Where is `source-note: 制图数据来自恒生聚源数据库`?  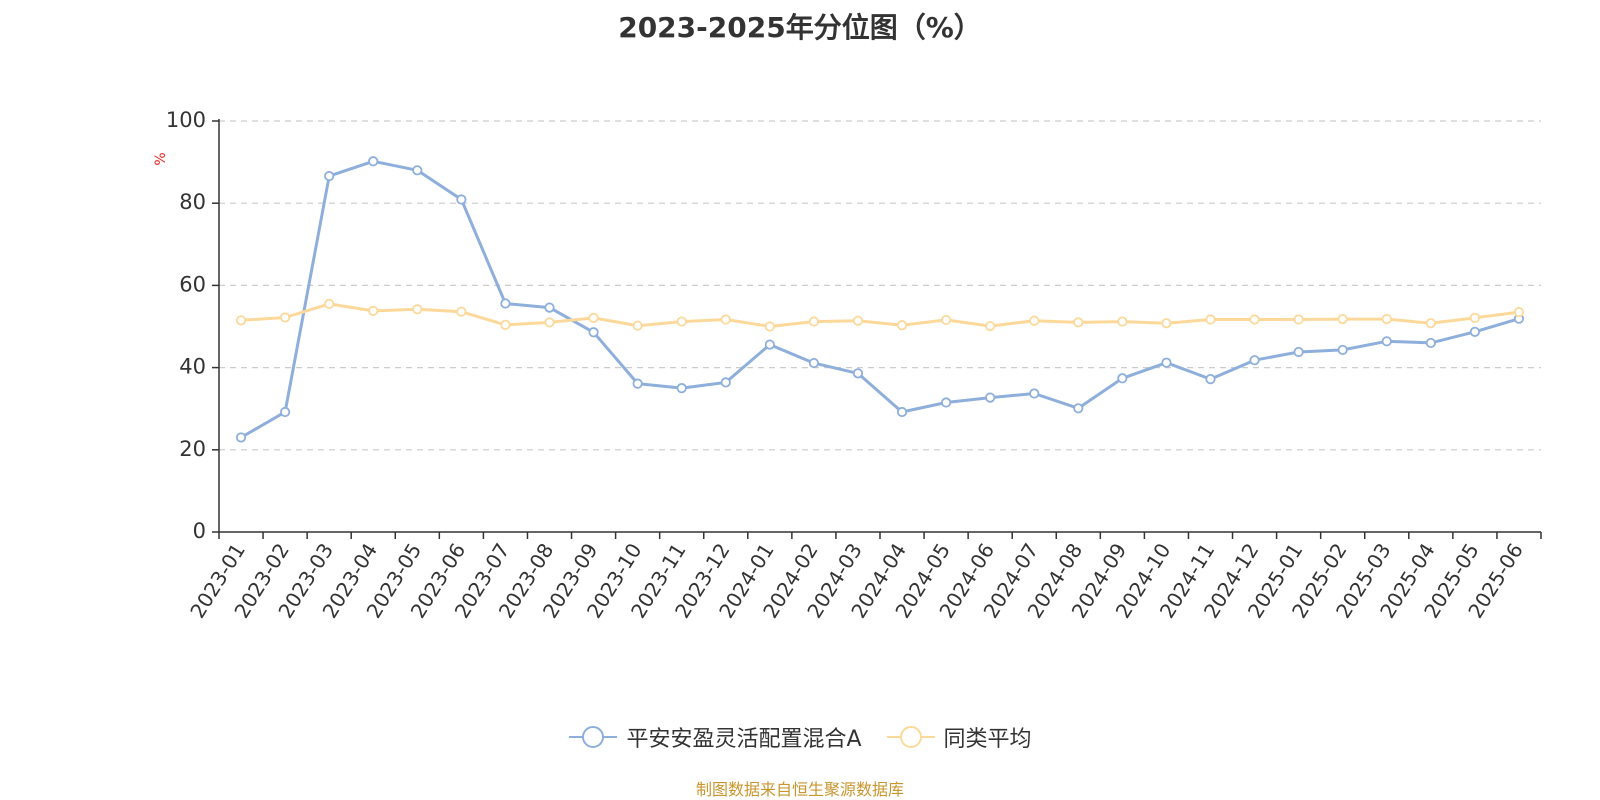 source-note: 制图数据来自恒生聚源数据库 is located at coordinates (799, 789).